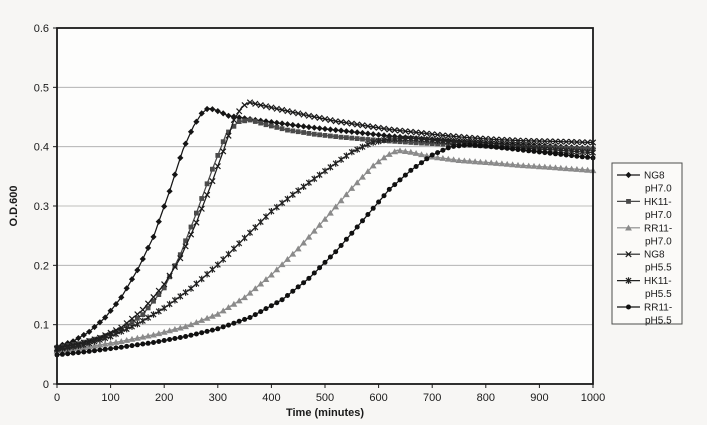 Image resolution: width=707 pixels, height=425 pixels. I want to click on legend-label-line1: RR11-, so click(658, 308).